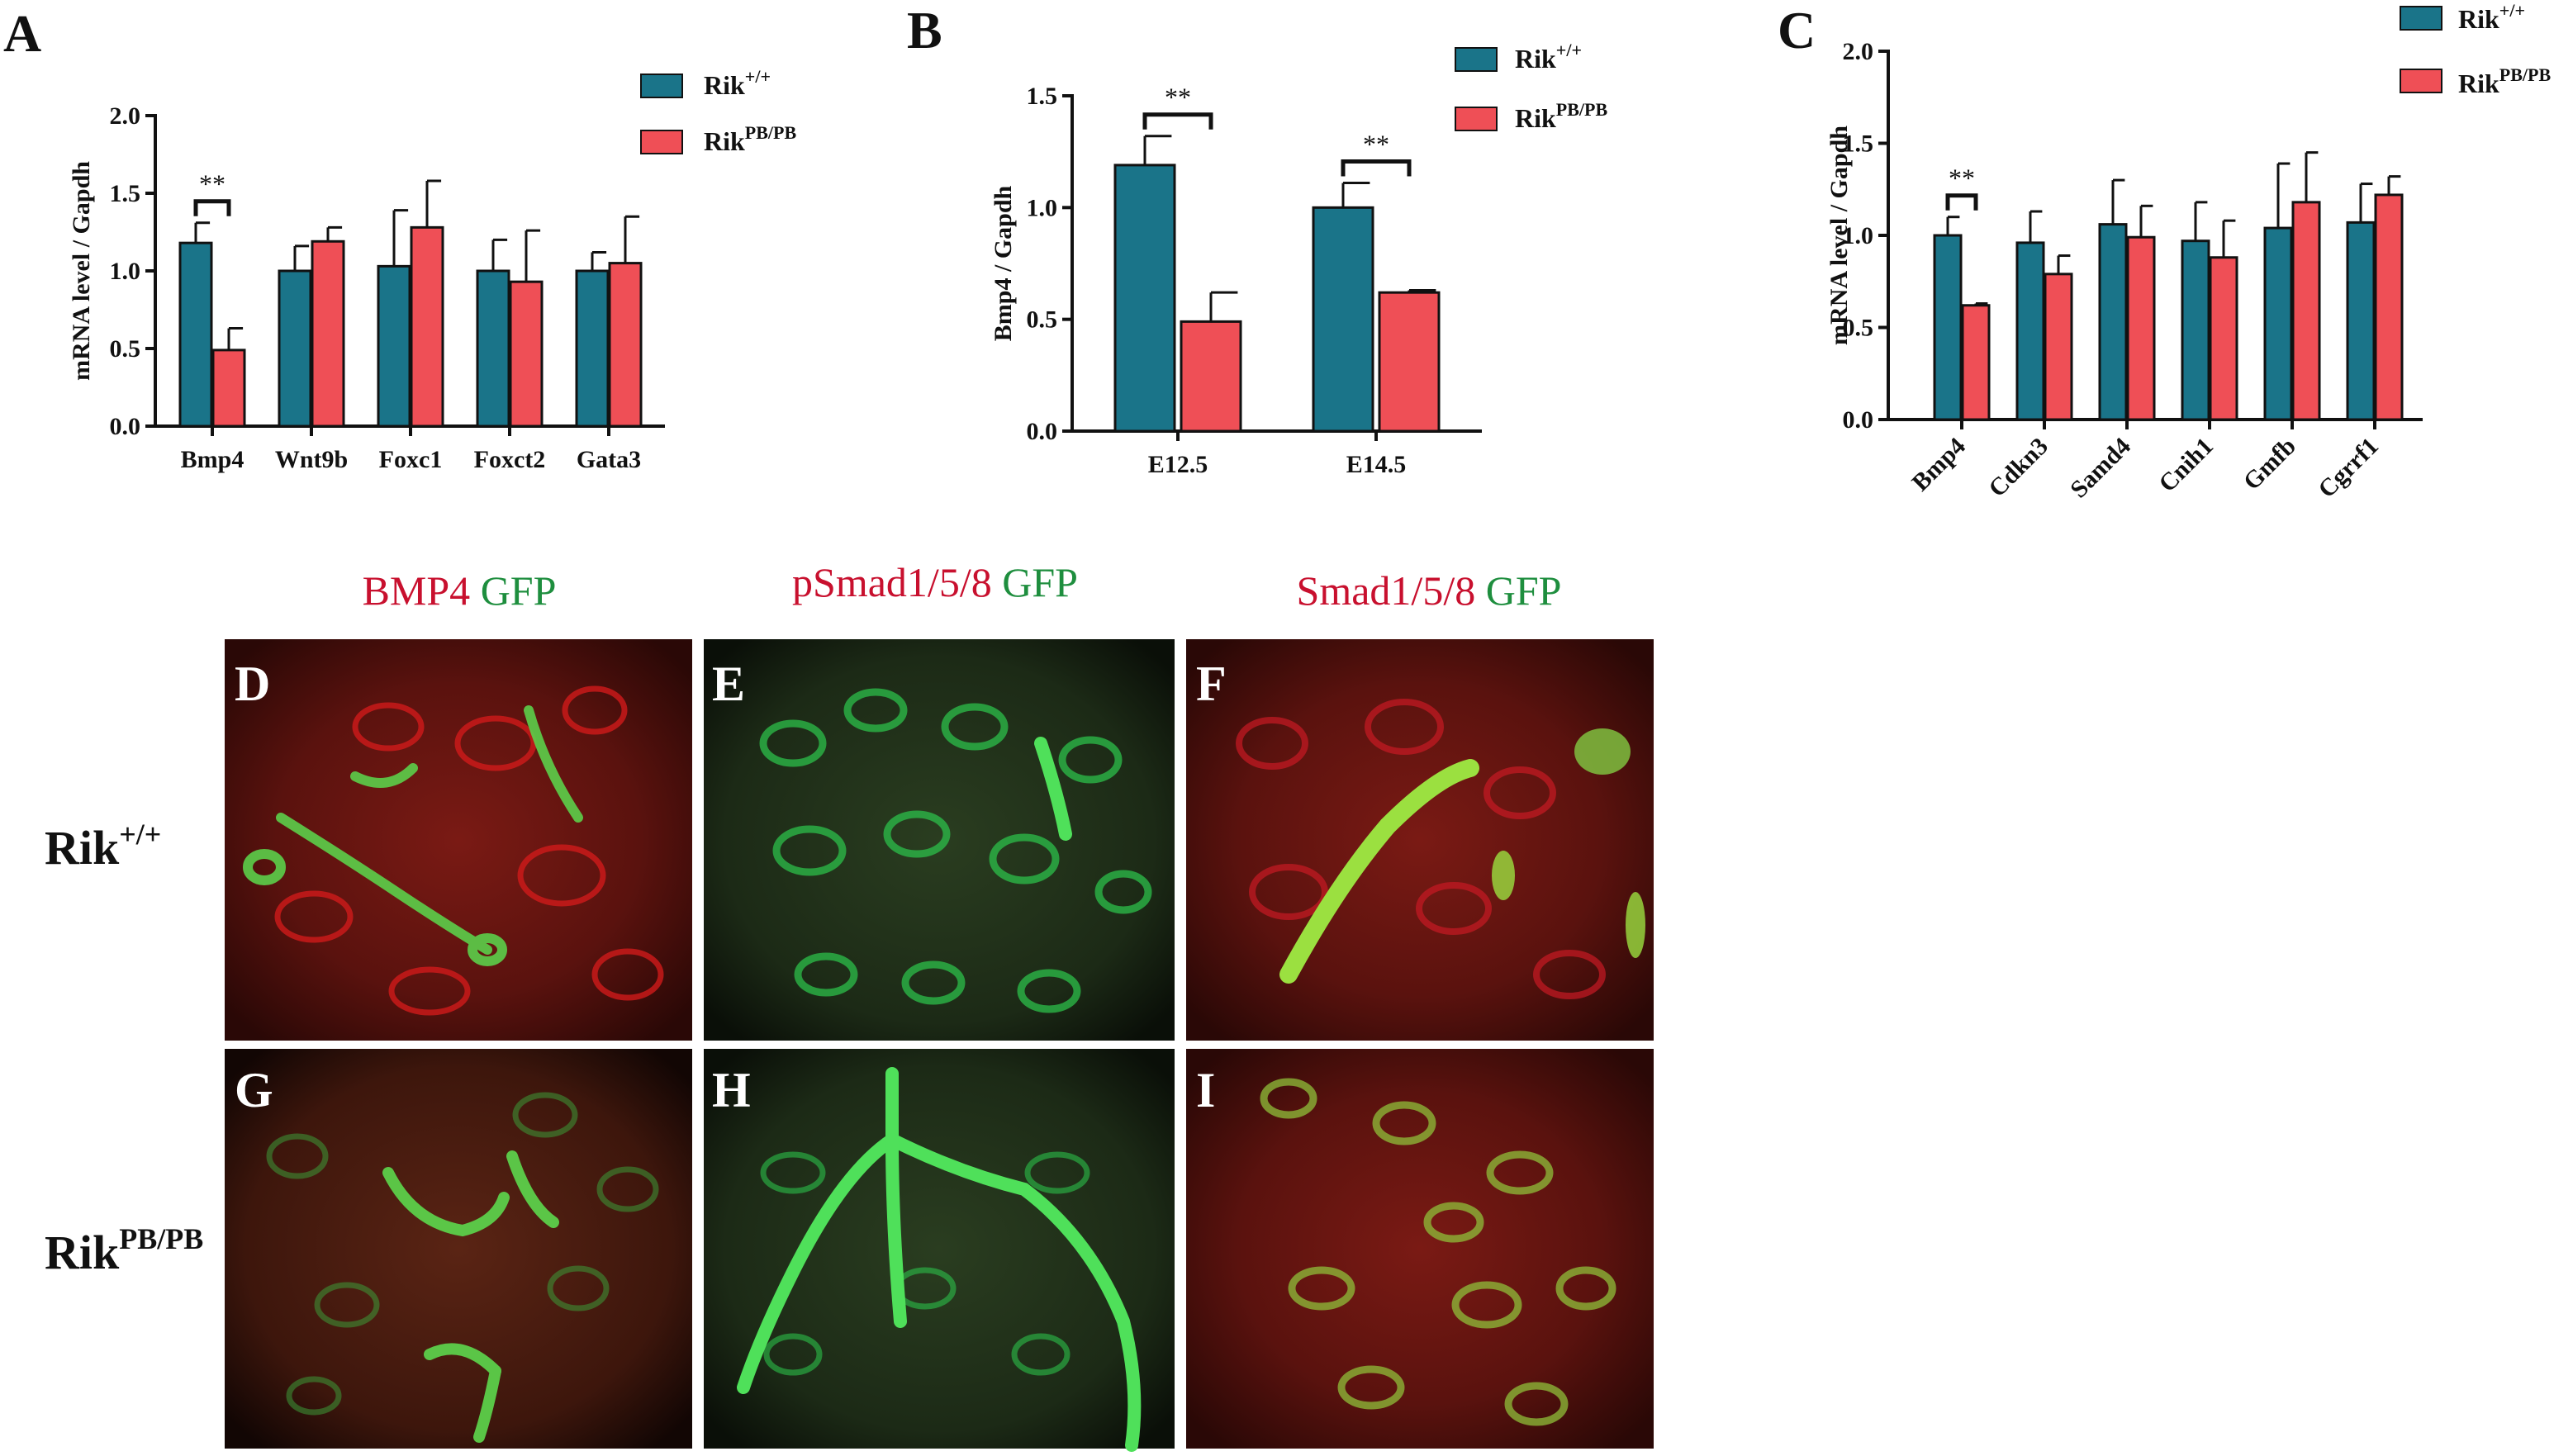 The width and height of the screenshot is (2573, 1456). What do you see at coordinates (1205, 1090) in the screenshot?
I see `image-letter: I` at bounding box center [1205, 1090].